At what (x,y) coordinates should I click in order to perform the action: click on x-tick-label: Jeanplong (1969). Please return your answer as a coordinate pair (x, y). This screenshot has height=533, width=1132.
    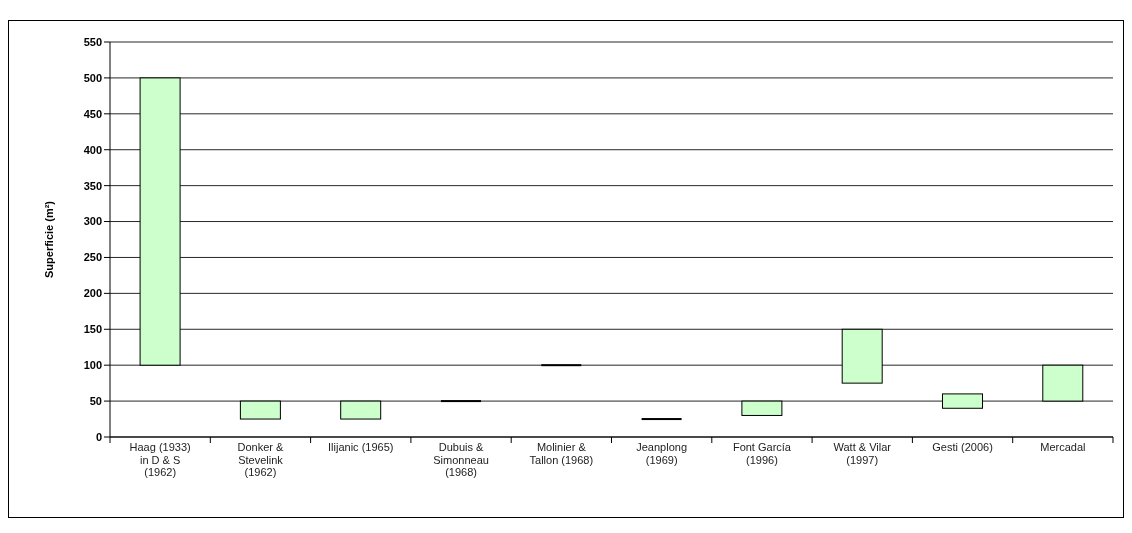
    Looking at the image, I should click on (662, 453).